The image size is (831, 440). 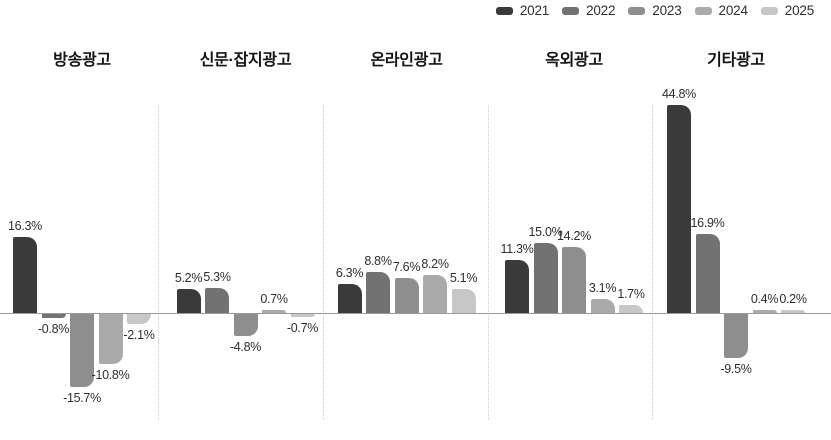 I want to click on legend-item-2024: 2024, so click(x=721, y=10).